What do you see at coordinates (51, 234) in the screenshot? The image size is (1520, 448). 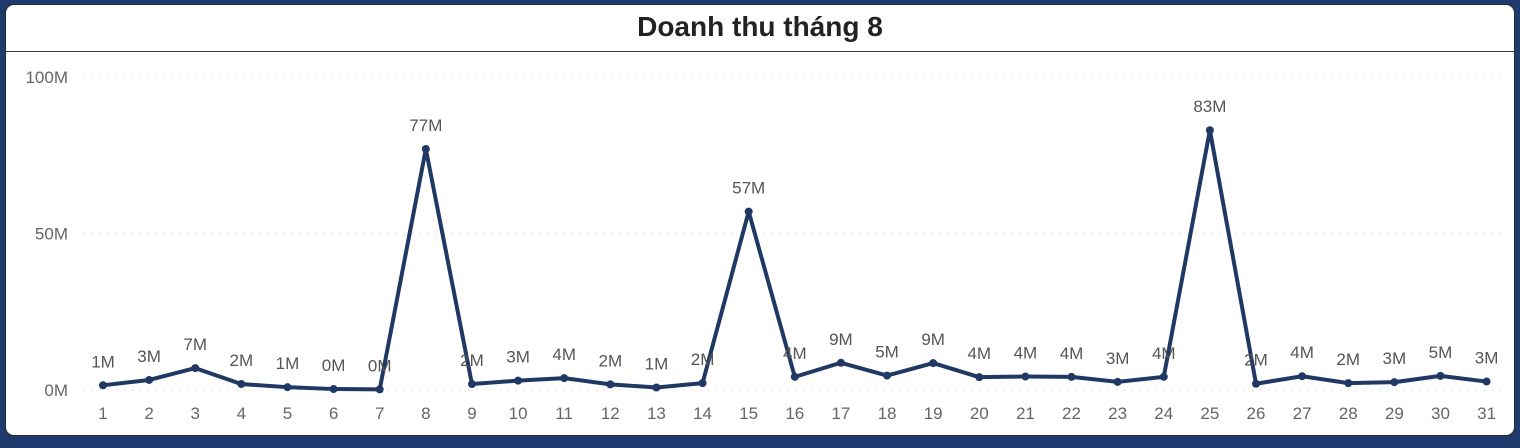 I see `y-tick-label: 50M` at bounding box center [51, 234].